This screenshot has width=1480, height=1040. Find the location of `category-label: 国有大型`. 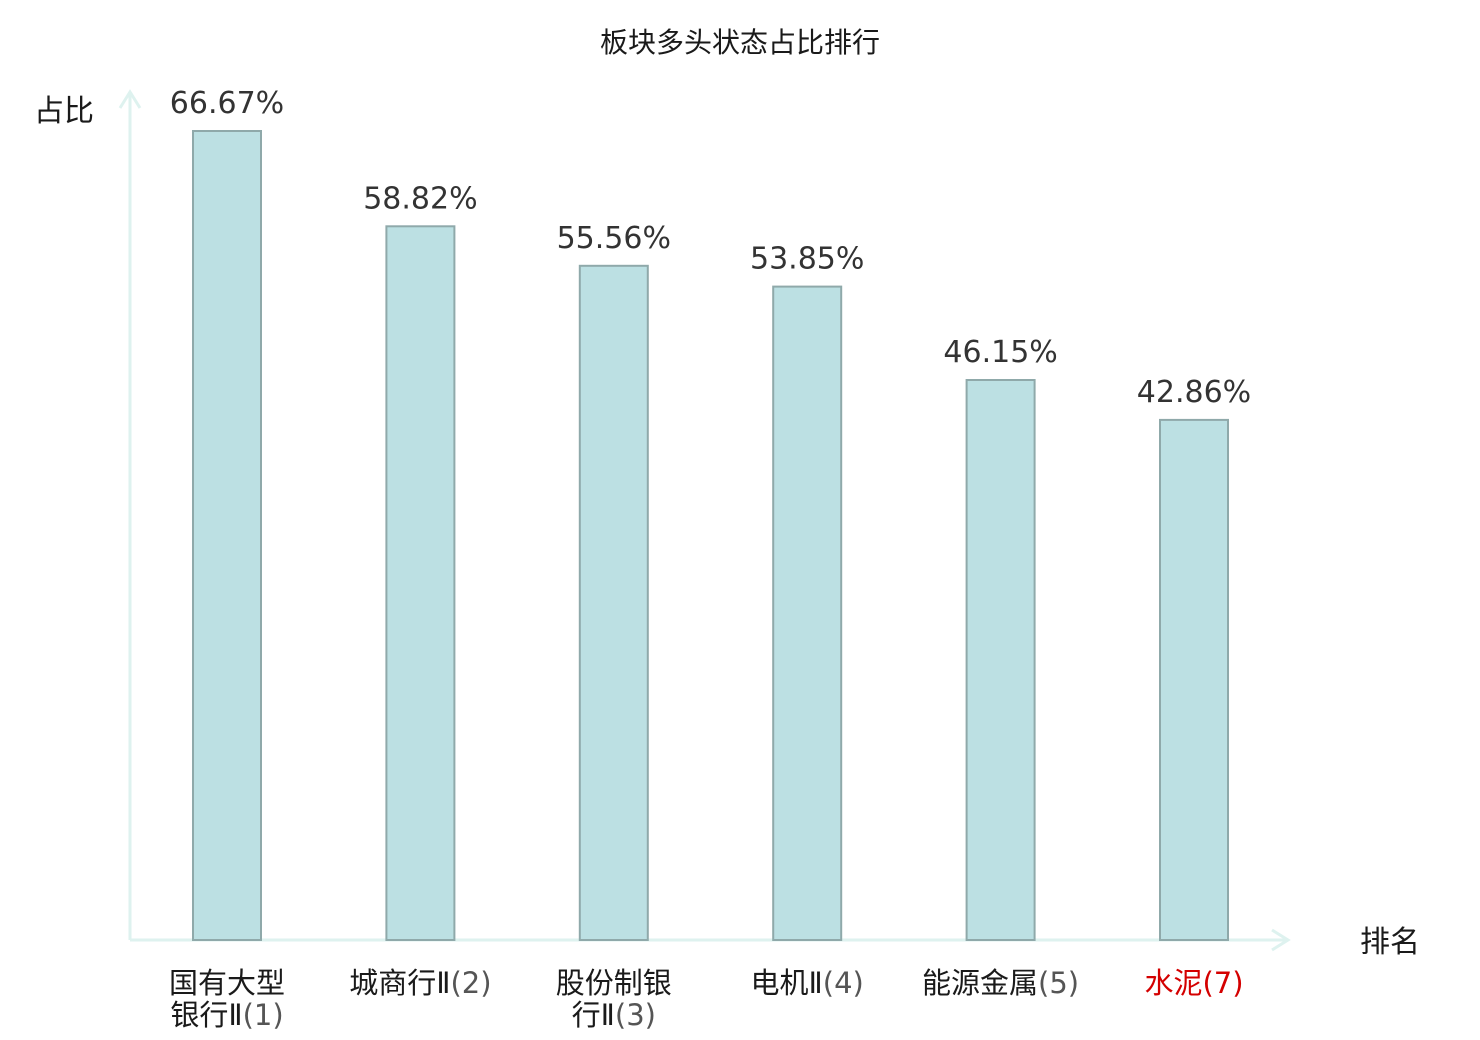

category-label: 国有大型 is located at coordinates (227, 983).